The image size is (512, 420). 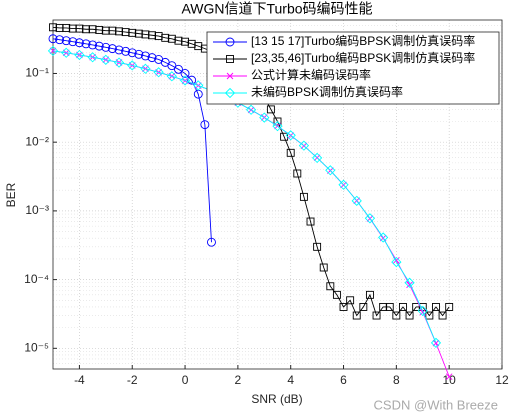 I want to click on legend-label: 未编码BPSK调制仿真误码率, so click(x=327, y=91).